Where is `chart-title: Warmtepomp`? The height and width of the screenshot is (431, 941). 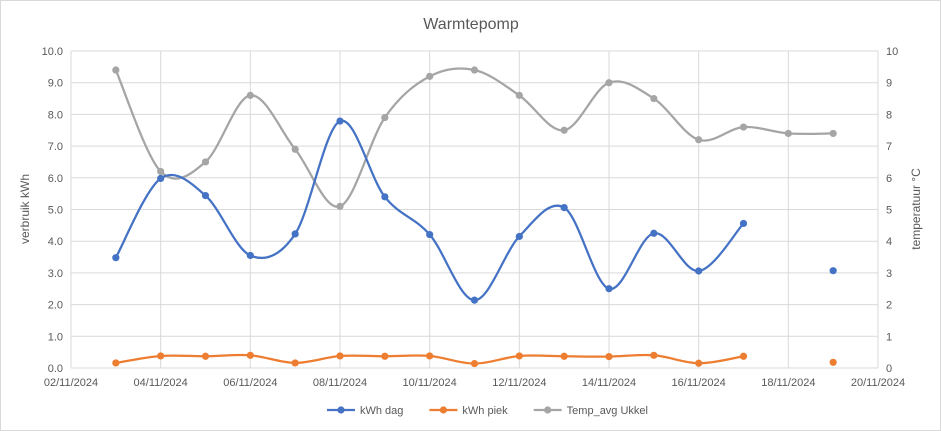 chart-title: Warmtepomp is located at coordinates (471, 24).